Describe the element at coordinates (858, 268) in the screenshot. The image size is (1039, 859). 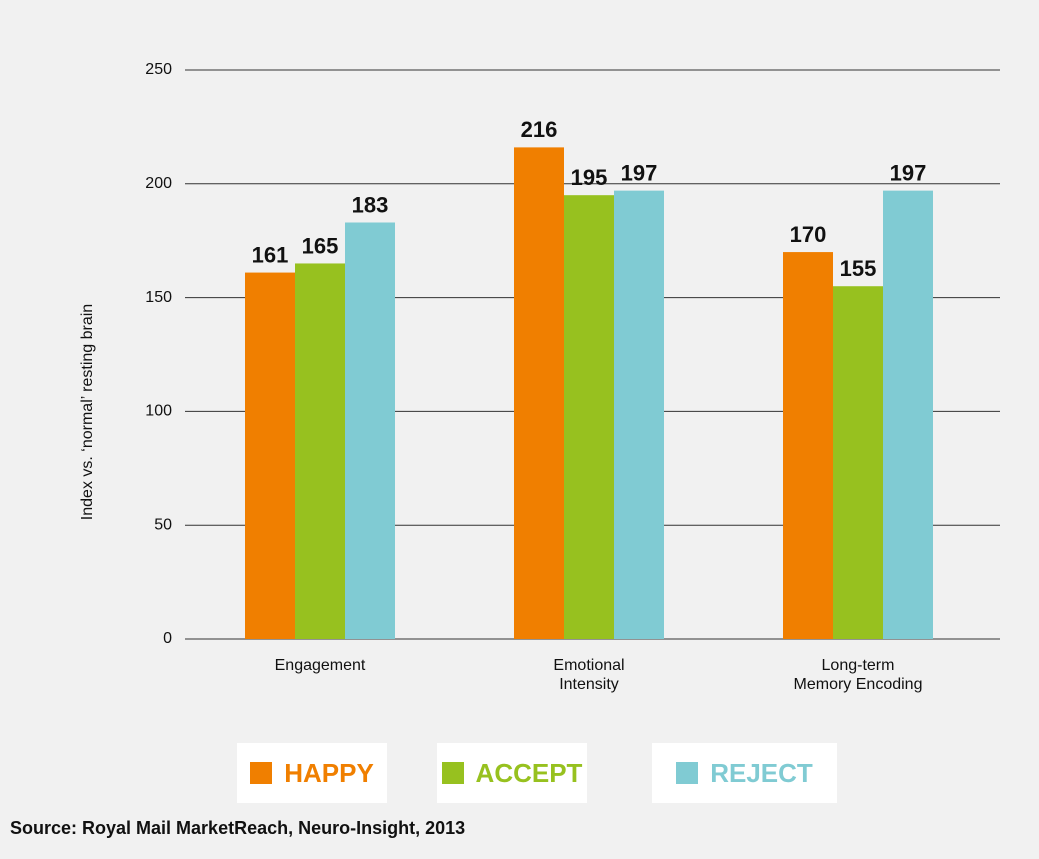
I see `value-label: 155` at that location.